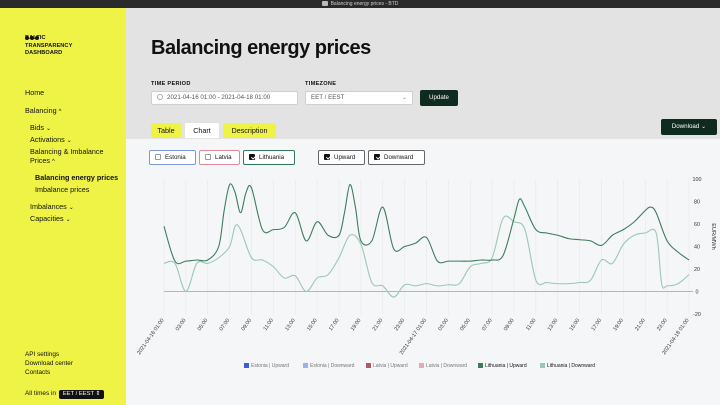 The height and width of the screenshot is (405, 720). I want to click on nav-activations: Activations ⌄, so click(51, 140).